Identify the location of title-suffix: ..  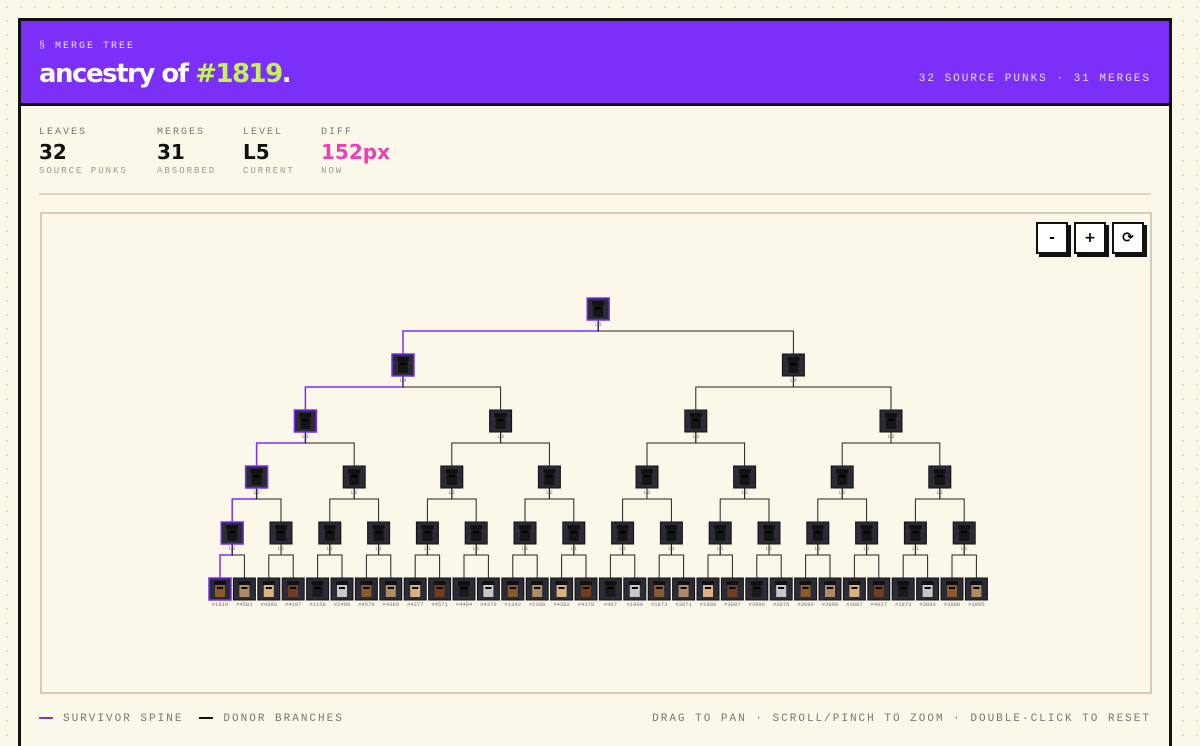
(286, 74).